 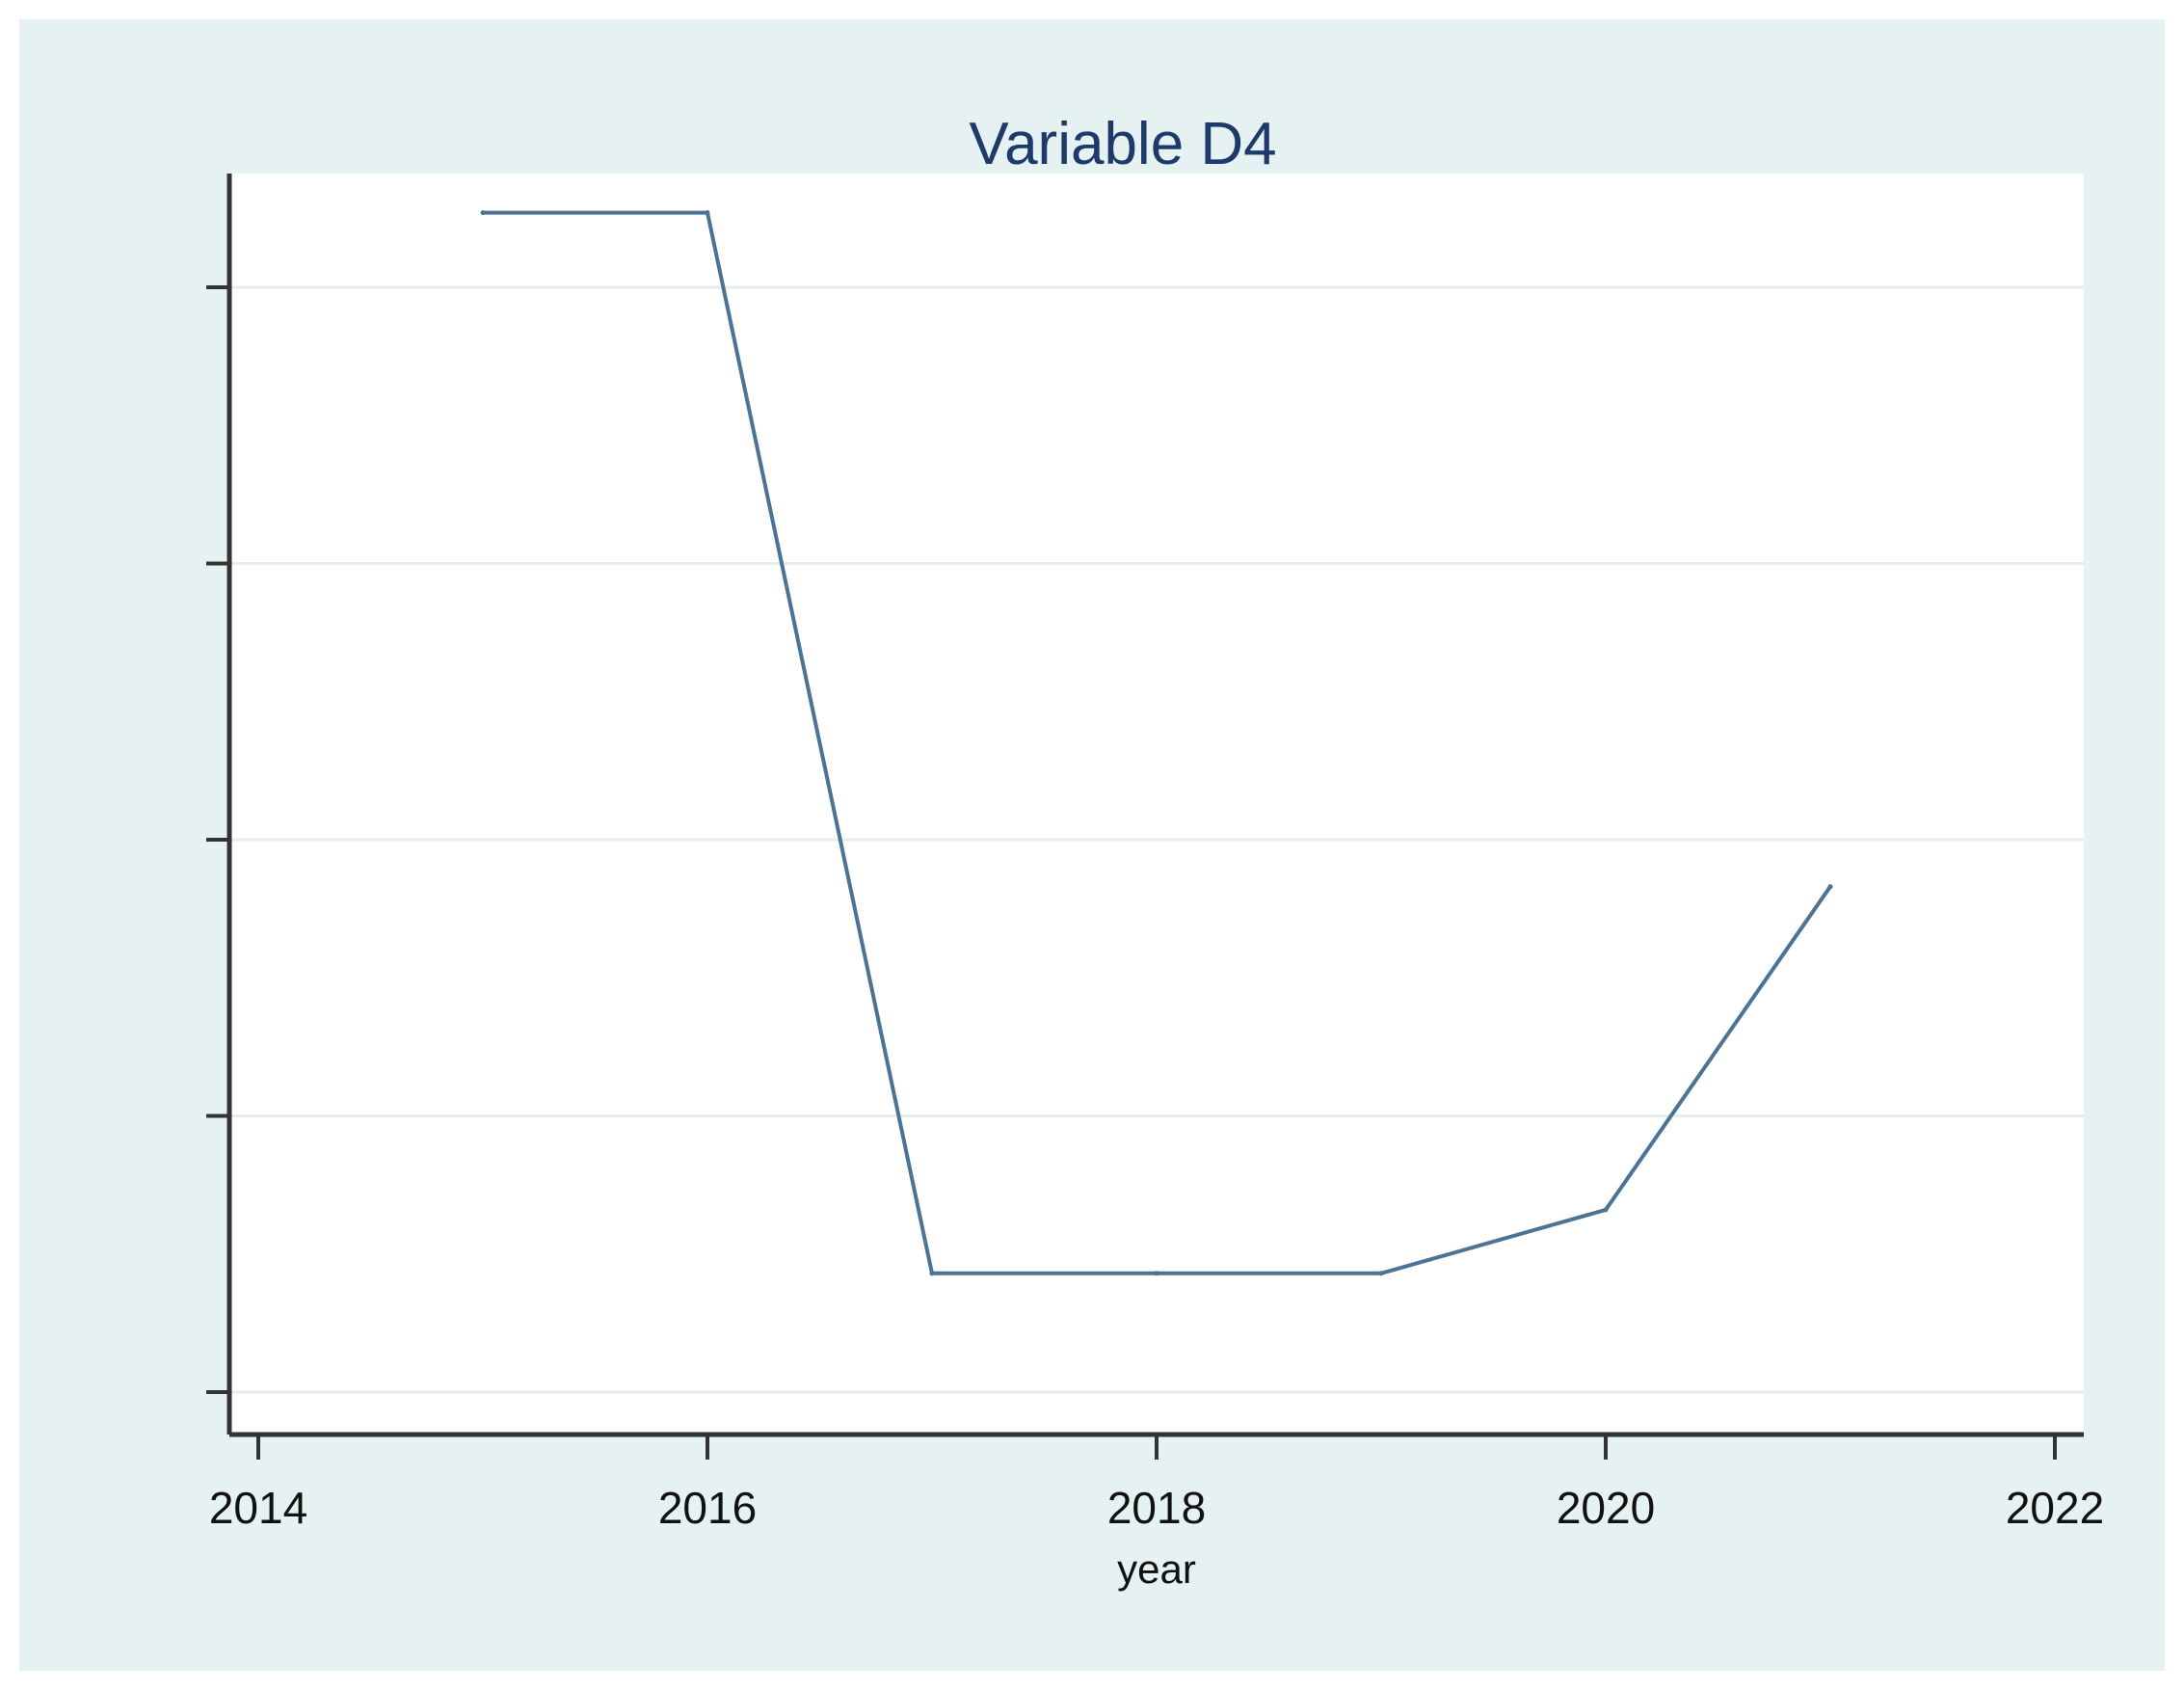 What do you see at coordinates (1123, 144) in the screenshot?
I see `chart-title: Variable D4` at bounding box center [1123, 144].